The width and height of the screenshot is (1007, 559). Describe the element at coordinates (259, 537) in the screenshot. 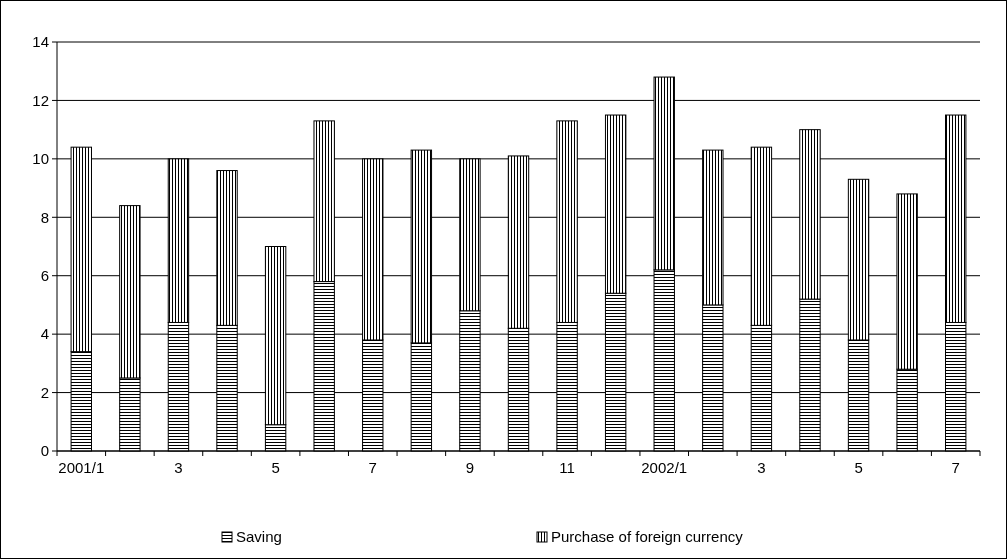

I see `legend-label: Saving` at that location.